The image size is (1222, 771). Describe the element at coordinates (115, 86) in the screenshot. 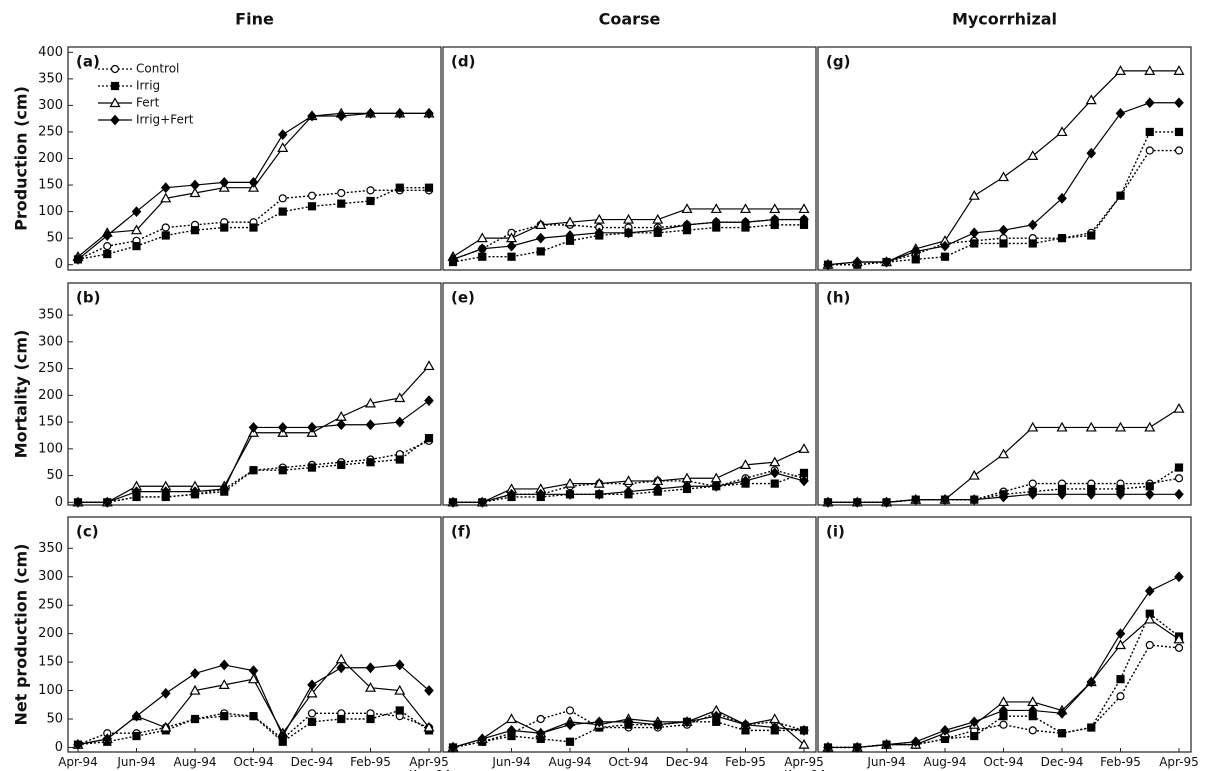

I see `legend-marker` at that location.